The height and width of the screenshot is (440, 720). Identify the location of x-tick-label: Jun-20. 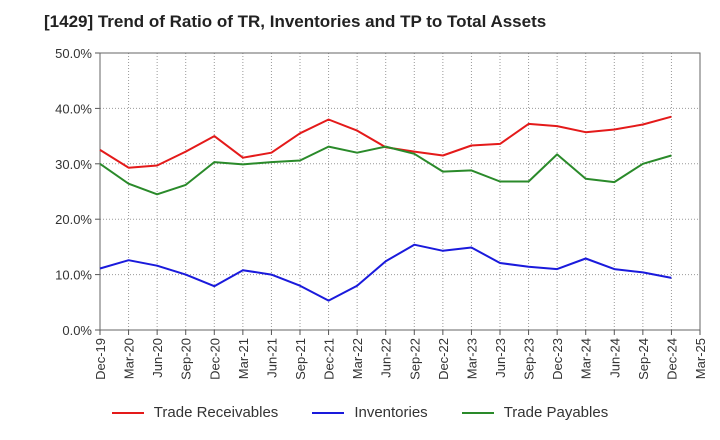
(157, 358).